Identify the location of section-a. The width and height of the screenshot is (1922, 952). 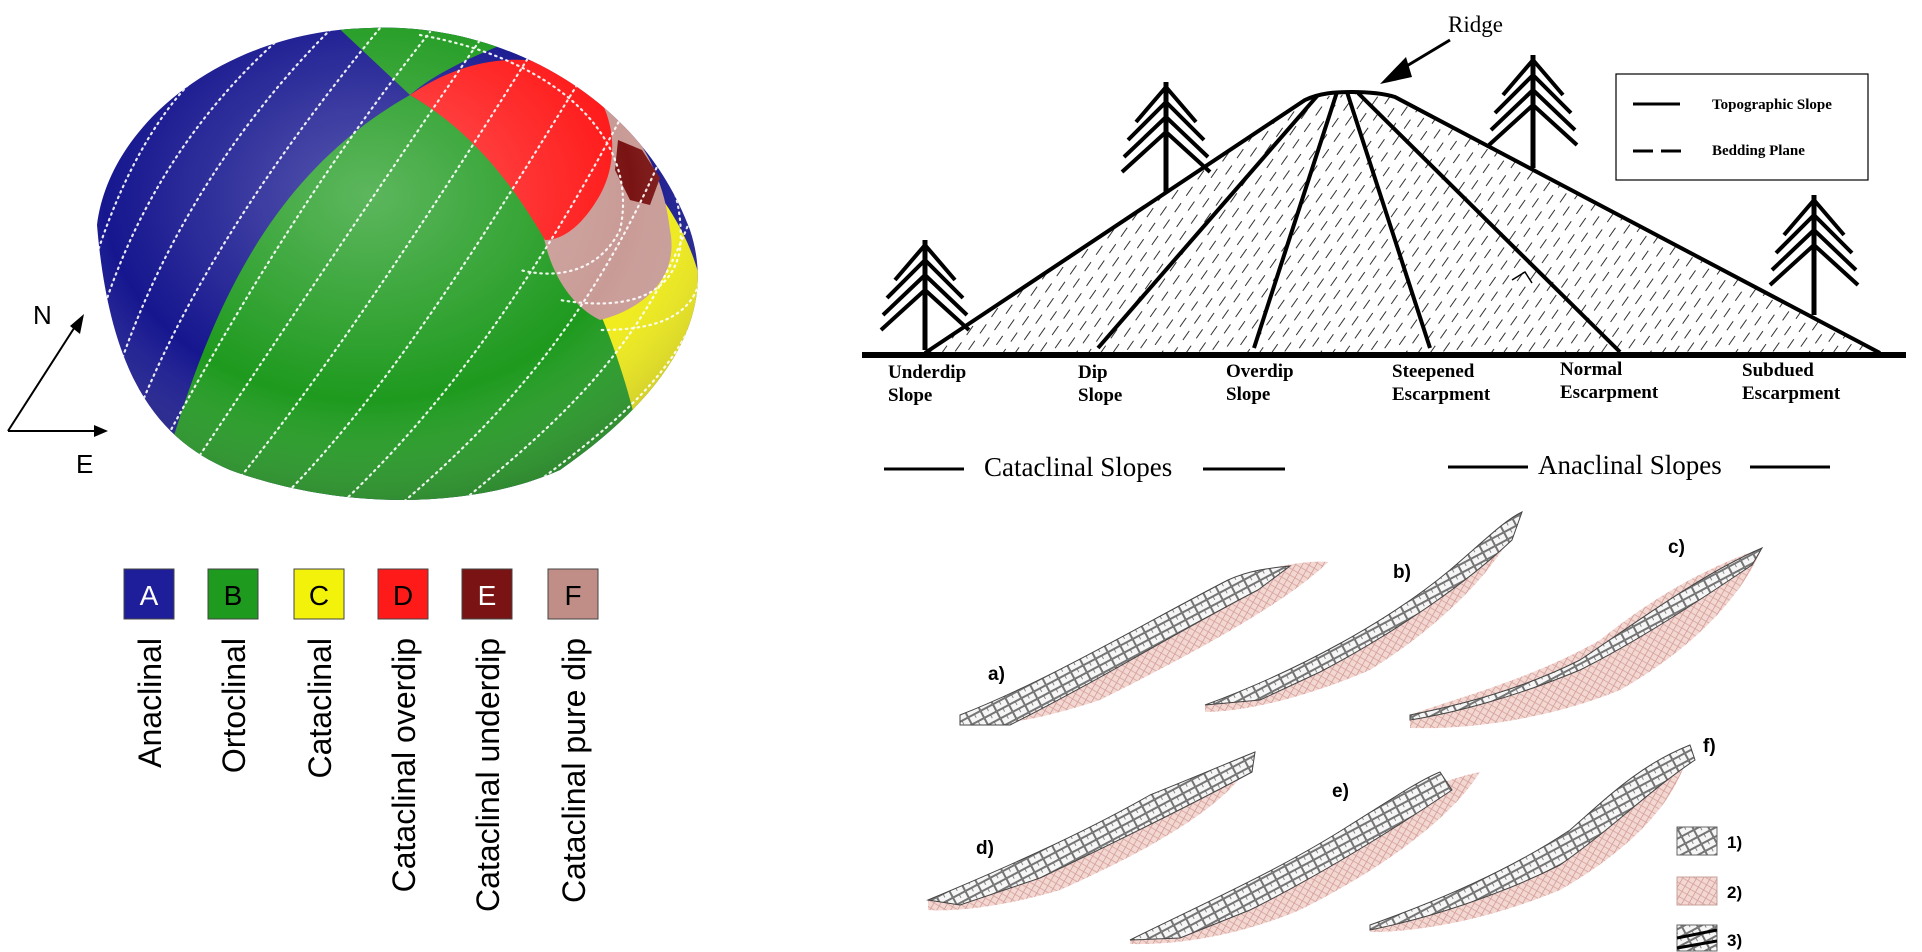
(1143, 643).